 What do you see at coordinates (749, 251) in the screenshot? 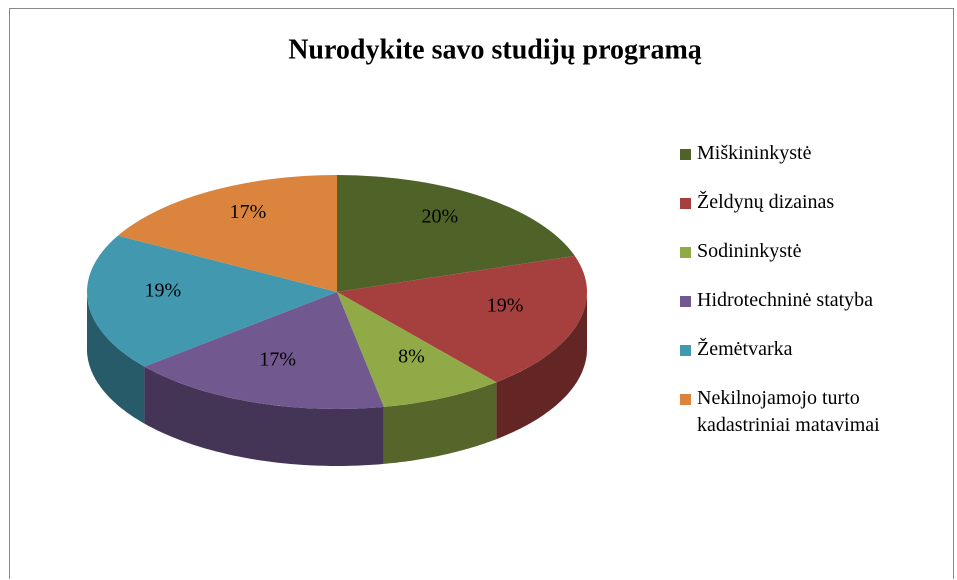
I see `legend-label: Sodininkystė` at bounding box center [749, 251].